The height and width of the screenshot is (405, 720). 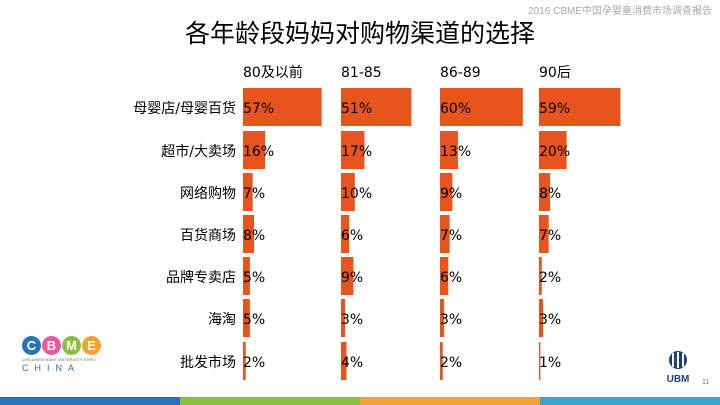 I want to click on report-header-note: 2016 CBME中国孕婴童消费市场调查报告, so click(x=620, y=11).